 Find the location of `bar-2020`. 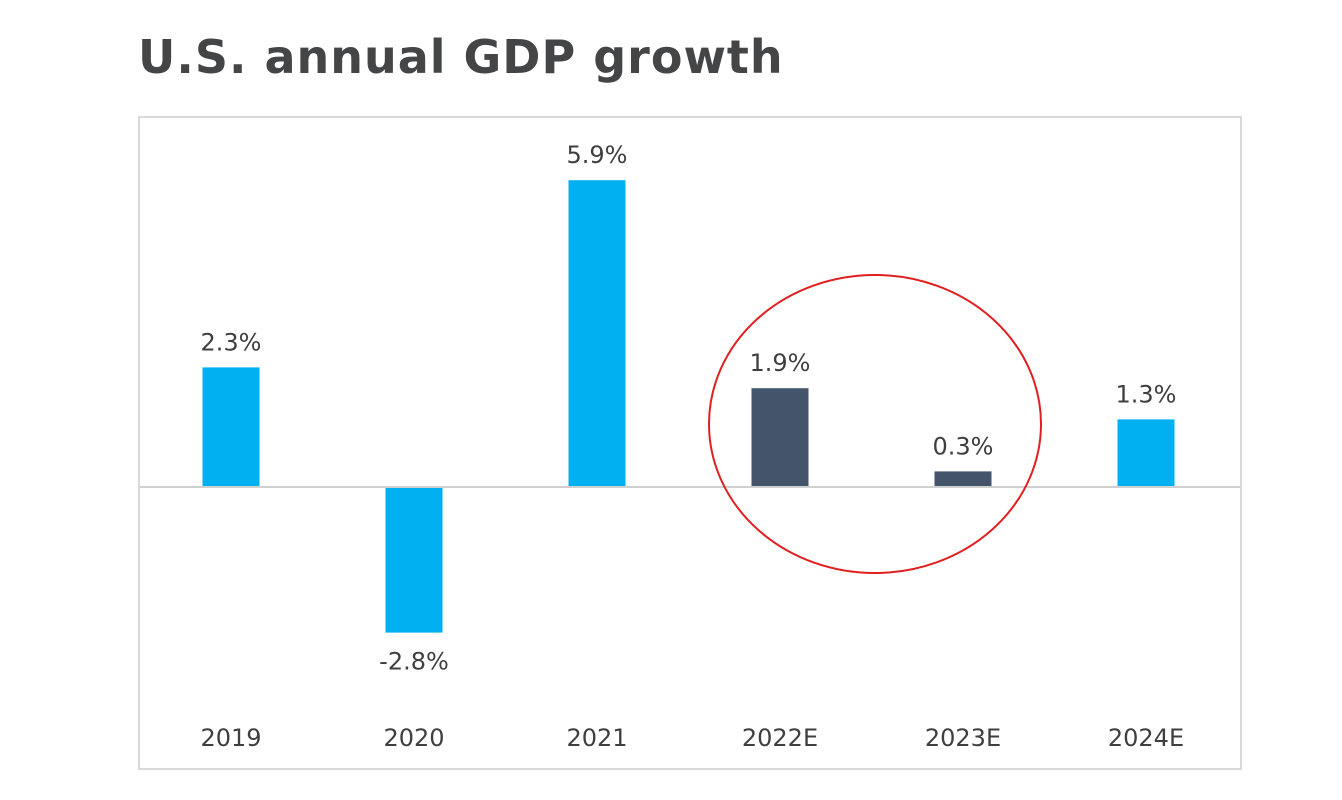

bar-2020 is located at coordinates (414, 560).